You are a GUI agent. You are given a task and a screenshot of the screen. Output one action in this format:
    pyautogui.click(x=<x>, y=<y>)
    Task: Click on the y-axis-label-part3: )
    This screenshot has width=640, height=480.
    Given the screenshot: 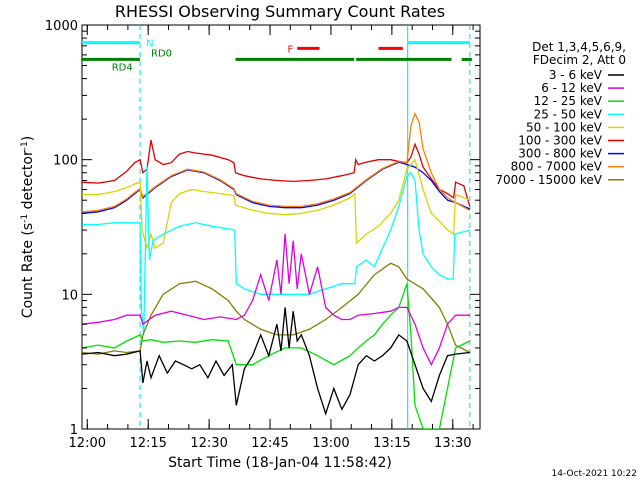 What is the action you would take?
    pyautogui.click(x=28, y=138)
    